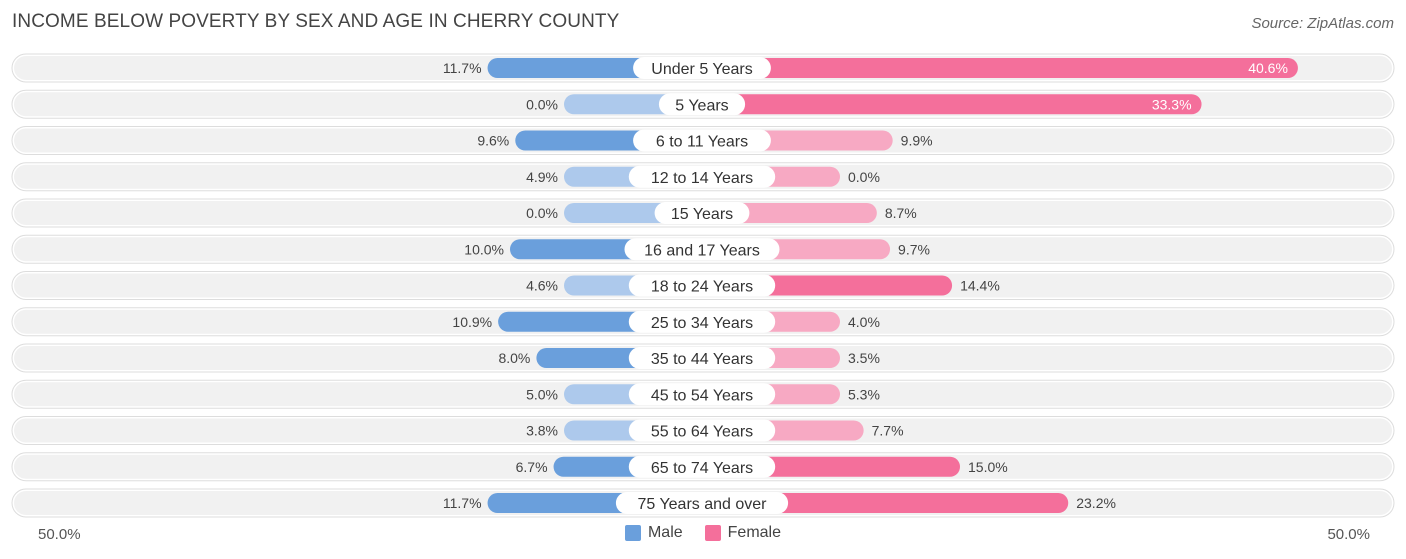  Describe the element at coordinates (712, 533) in the screenshot. I see `legend-swatch-female` at that location.